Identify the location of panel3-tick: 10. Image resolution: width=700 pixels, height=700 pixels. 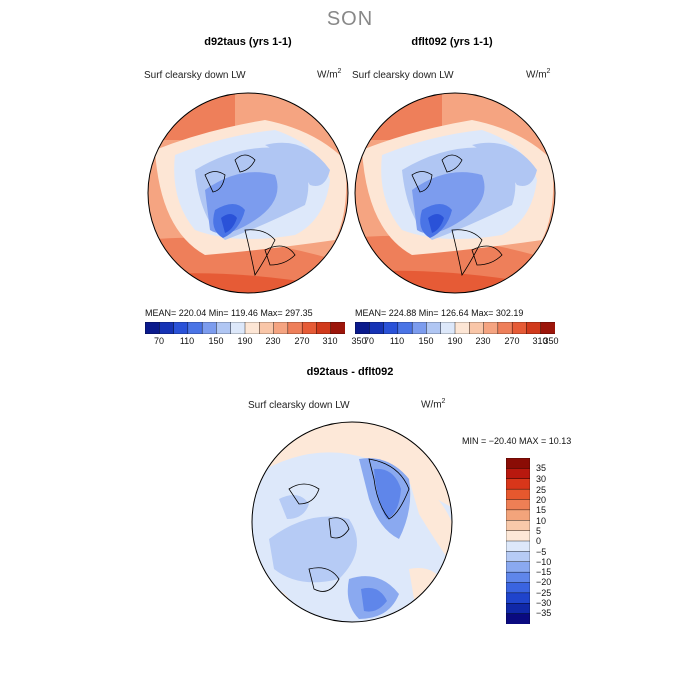
(541, 521).